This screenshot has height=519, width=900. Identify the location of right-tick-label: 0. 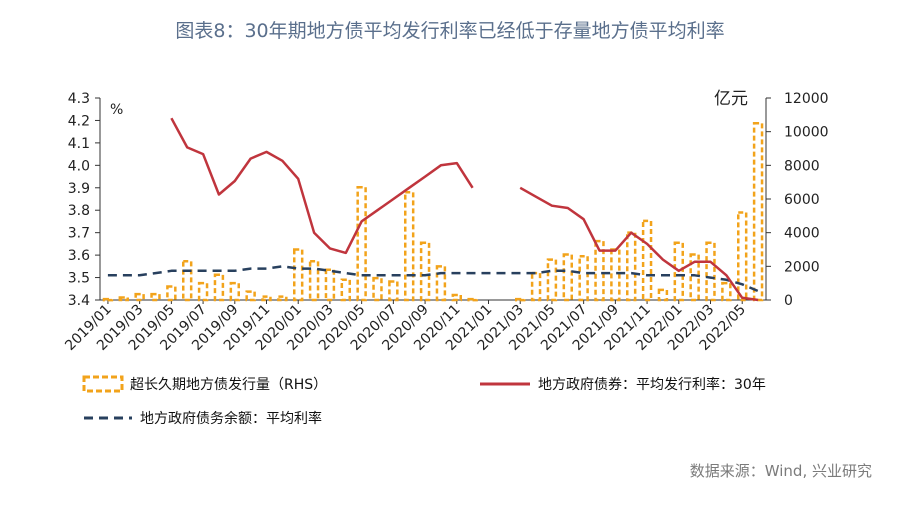
(788, 301).